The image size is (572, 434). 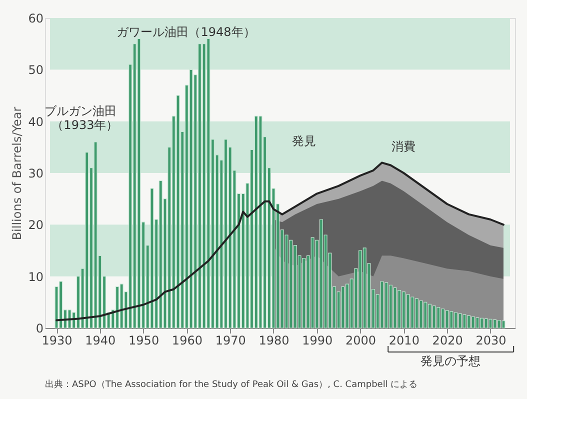 I want to click on text: 発見, so click(x=304, y=141).